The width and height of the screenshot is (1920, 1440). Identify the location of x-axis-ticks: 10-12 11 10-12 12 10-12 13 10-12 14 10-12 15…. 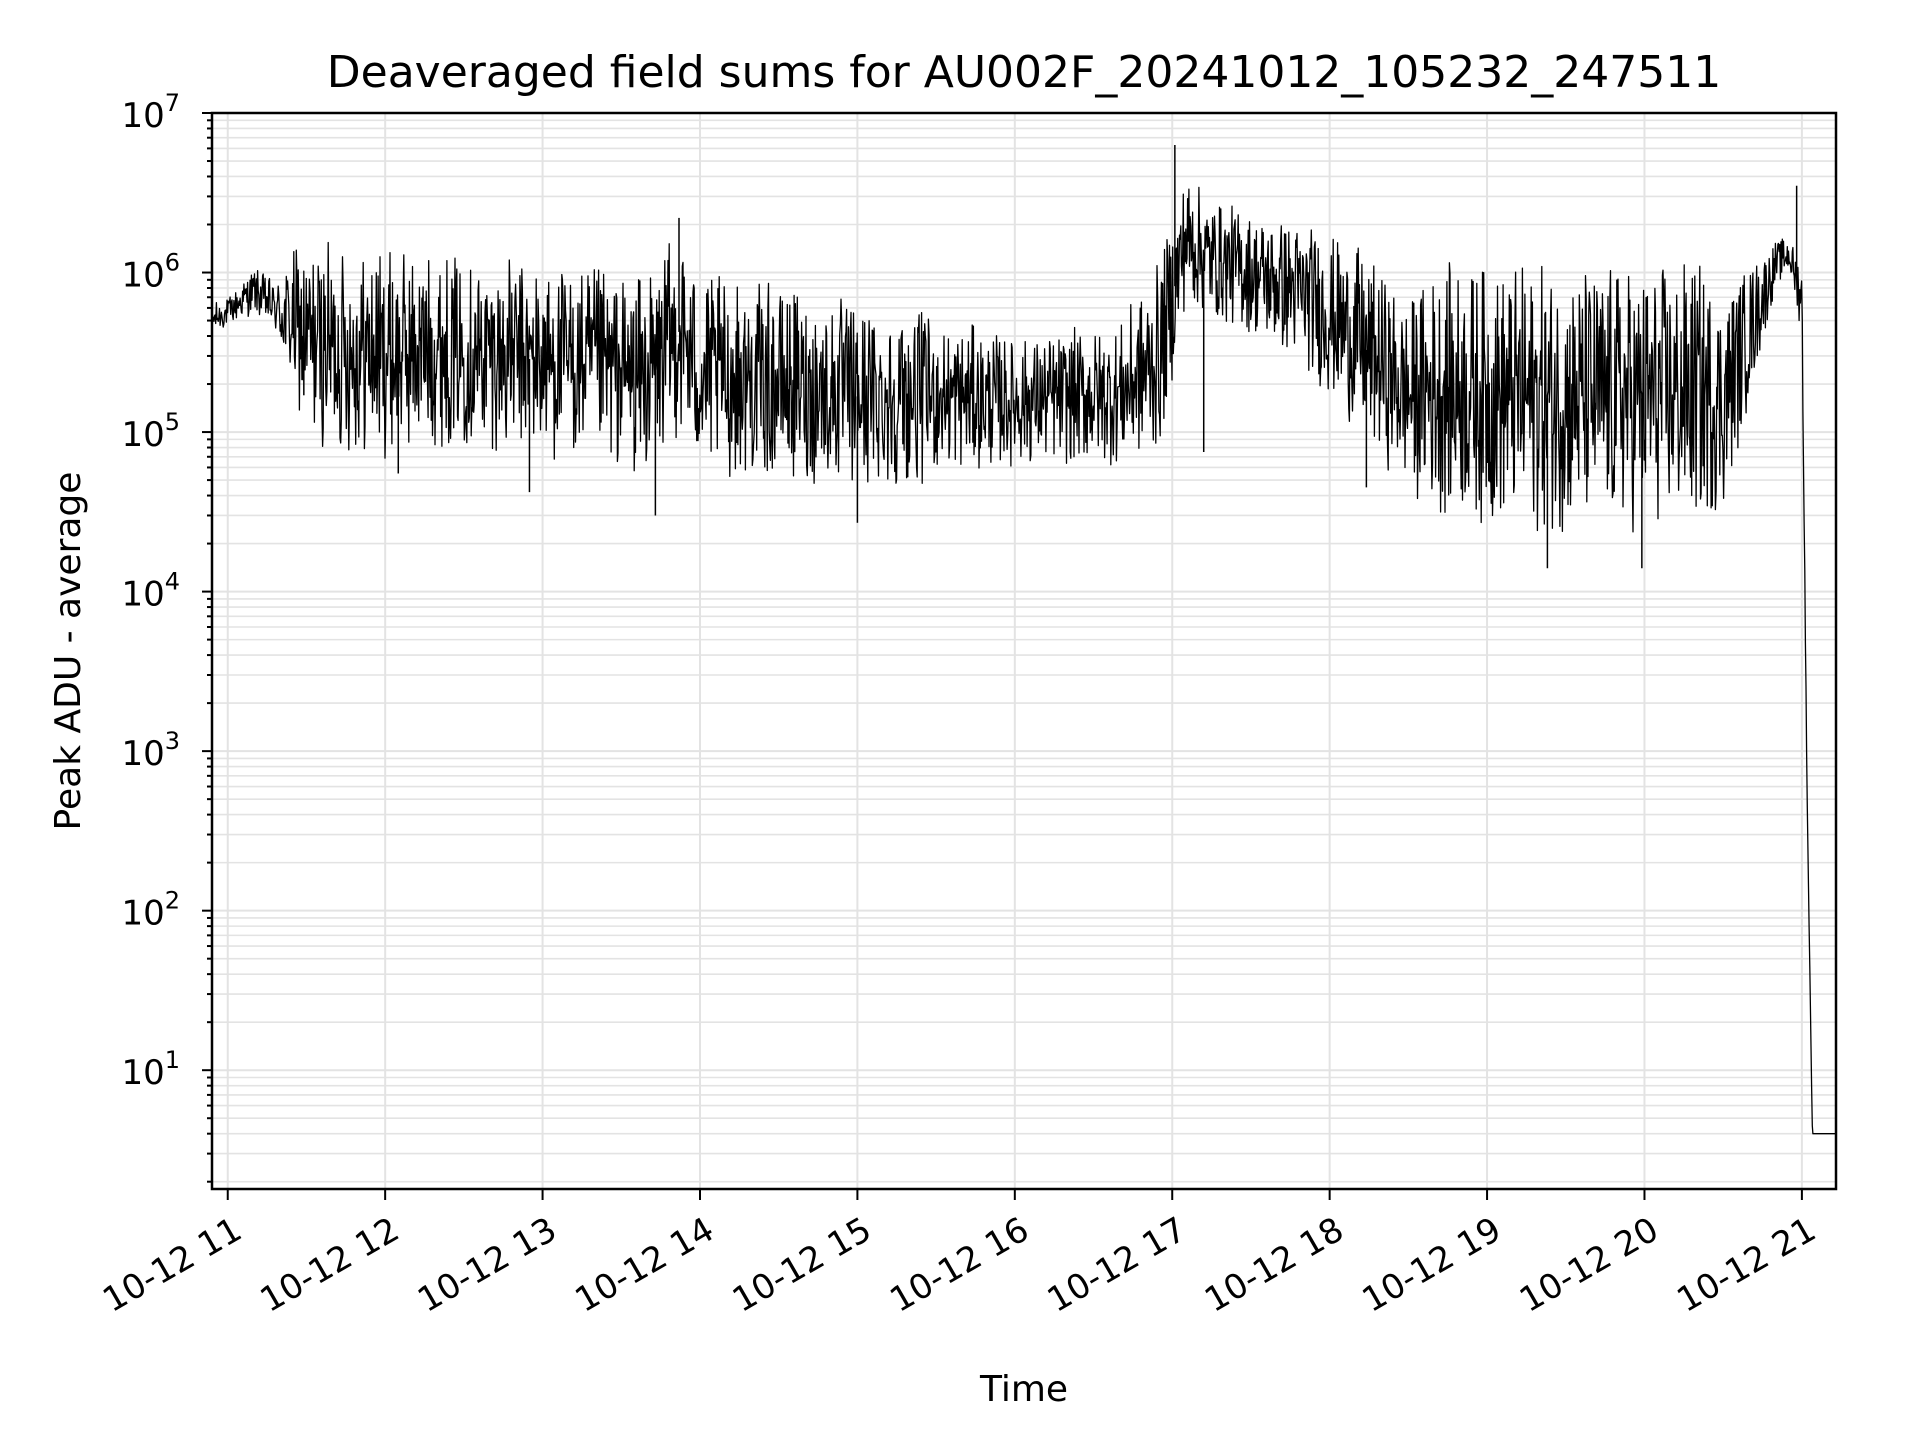
(959, 1255).